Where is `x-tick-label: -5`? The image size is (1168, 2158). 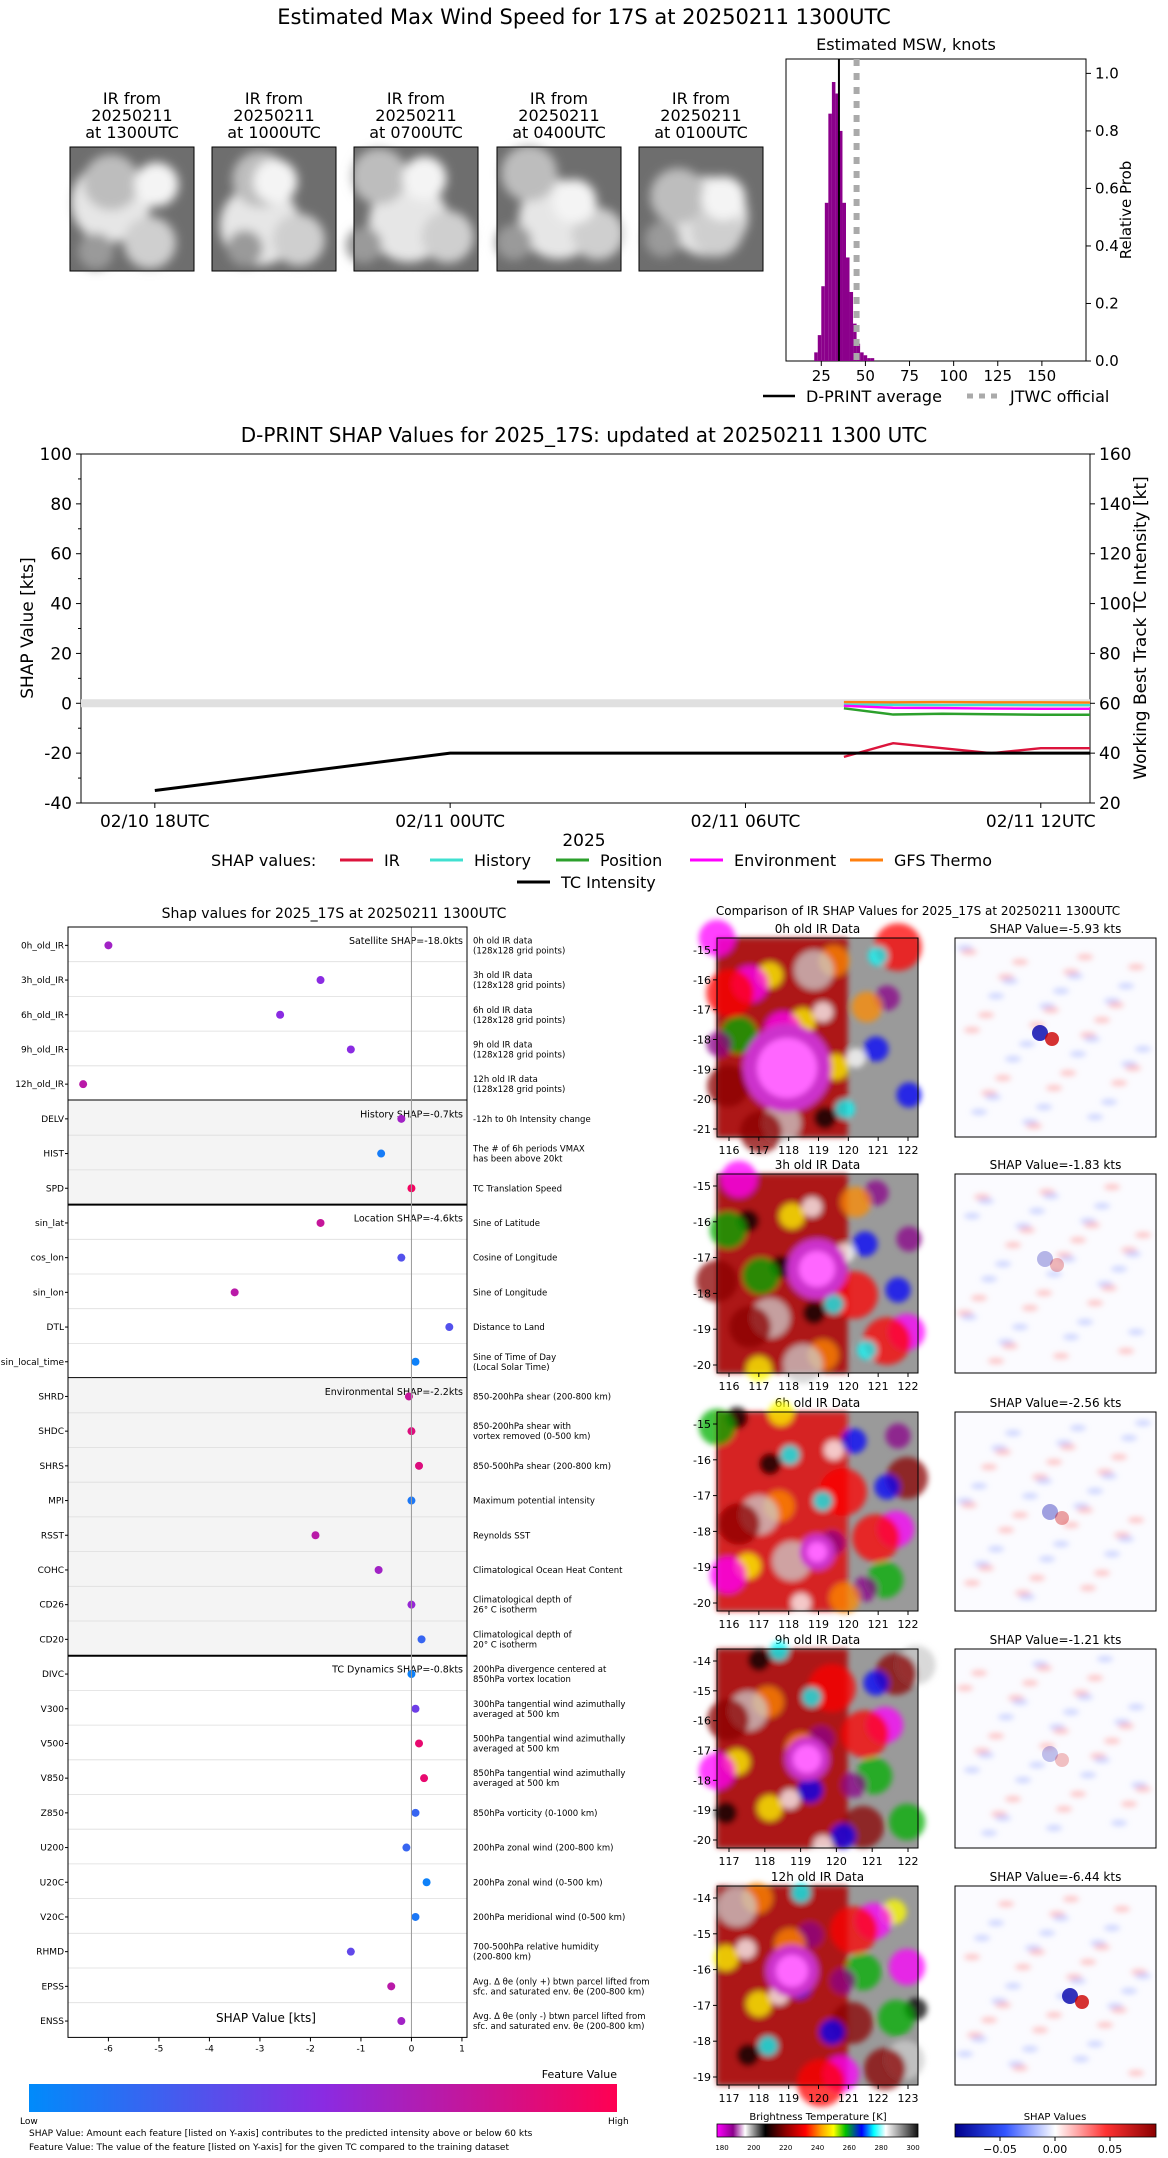
x-tick-label: -5 is located at coordinates (158, 2049).